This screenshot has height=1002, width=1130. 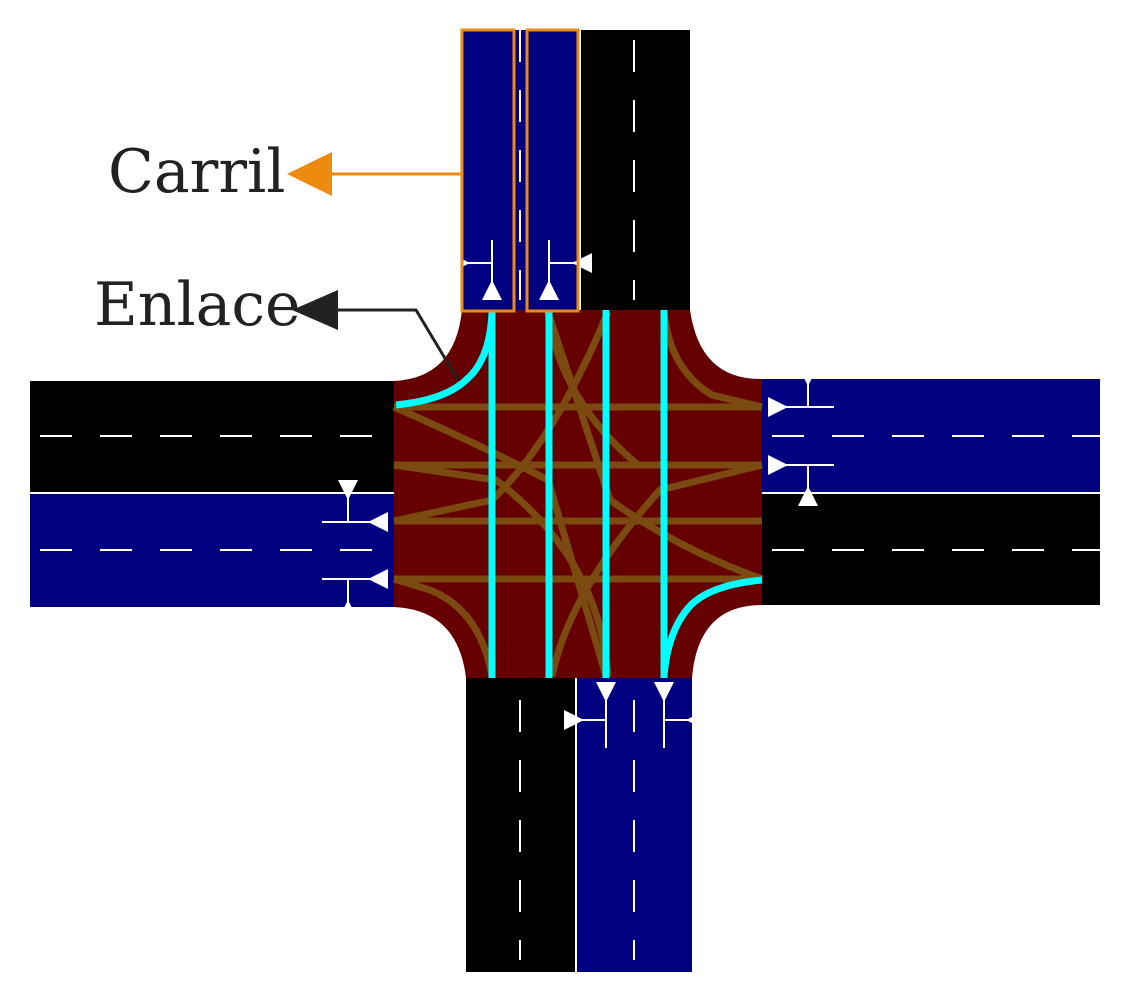 I want to click on west-arm, so click(x=212, y=494).